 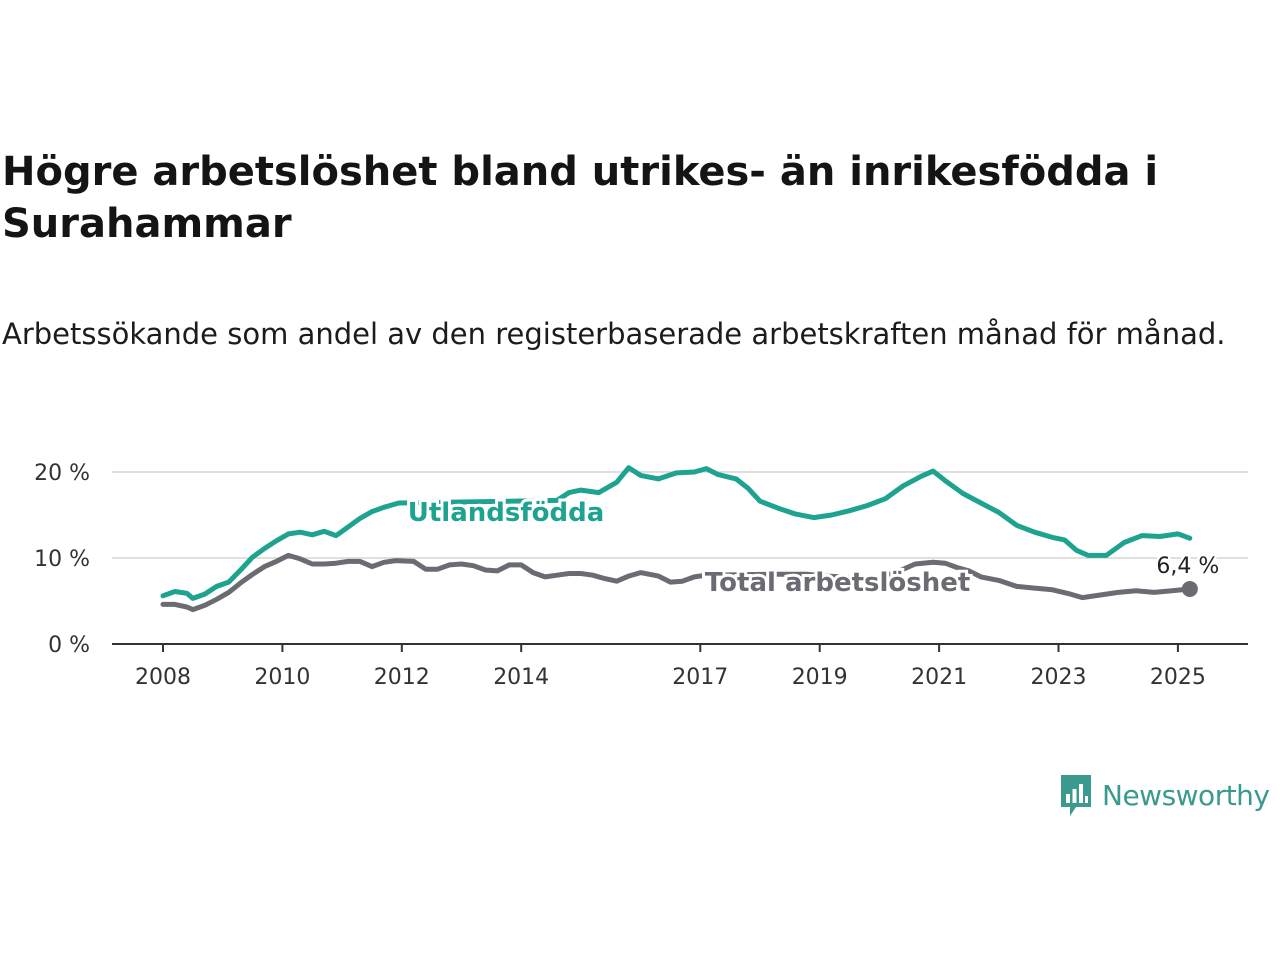 I want to click on series-label-total: Total arbetslöshet, so click(x=837, y=583).